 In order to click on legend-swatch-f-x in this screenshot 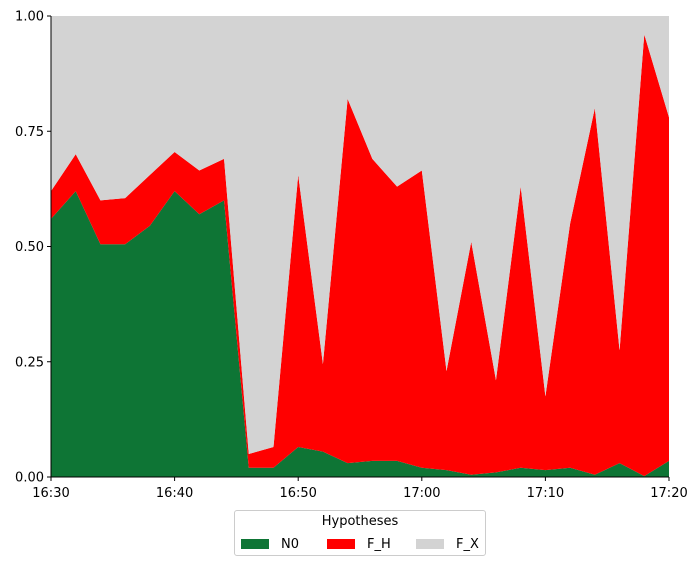, I will do `click(430, 544)`.